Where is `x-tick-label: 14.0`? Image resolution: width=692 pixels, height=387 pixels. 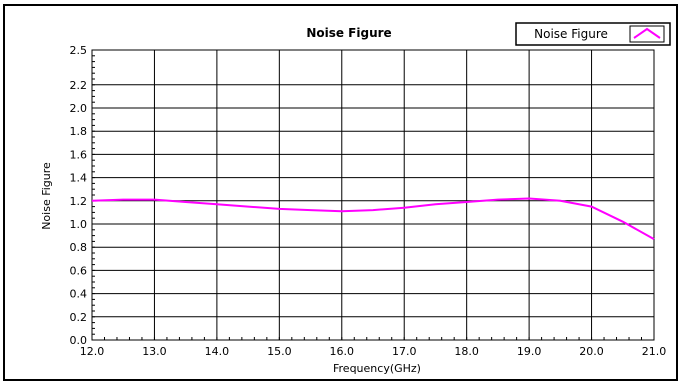 x-tick-label: 14.0 is located at coordinates (217, 351).